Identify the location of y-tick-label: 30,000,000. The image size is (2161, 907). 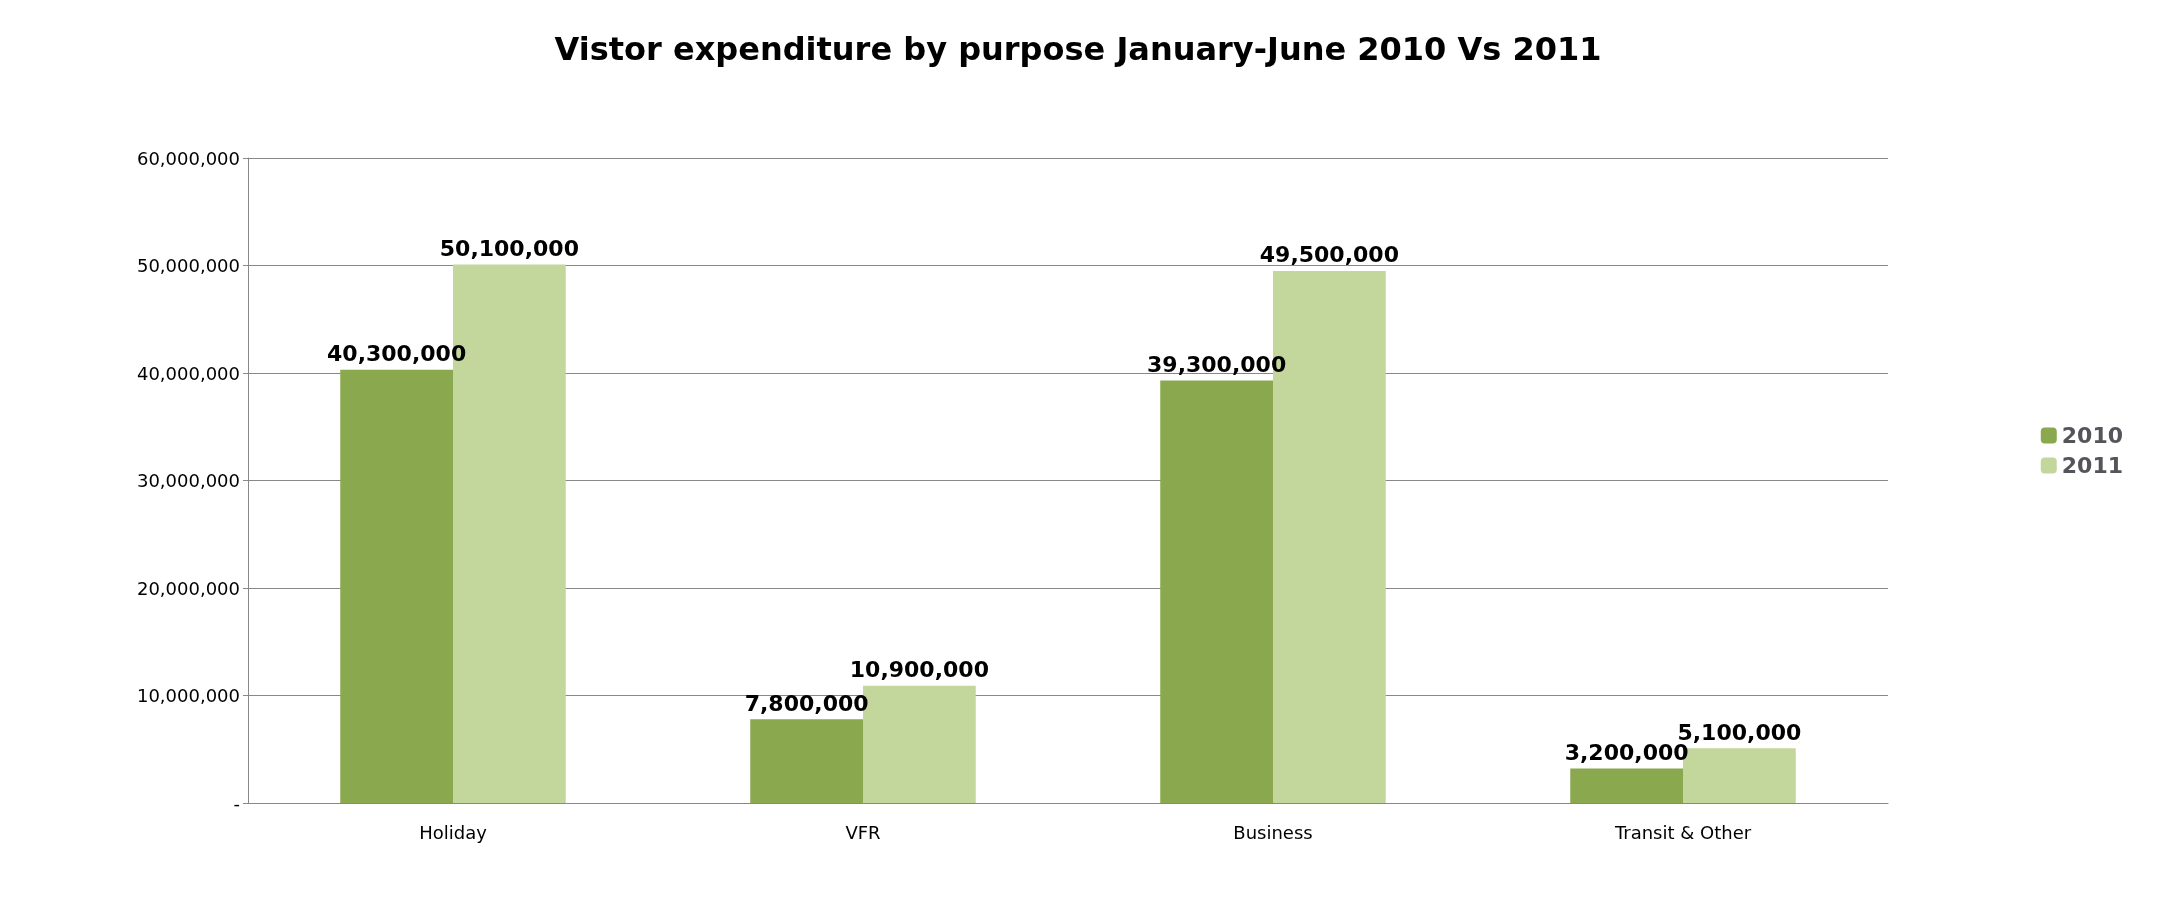
(188, 480).